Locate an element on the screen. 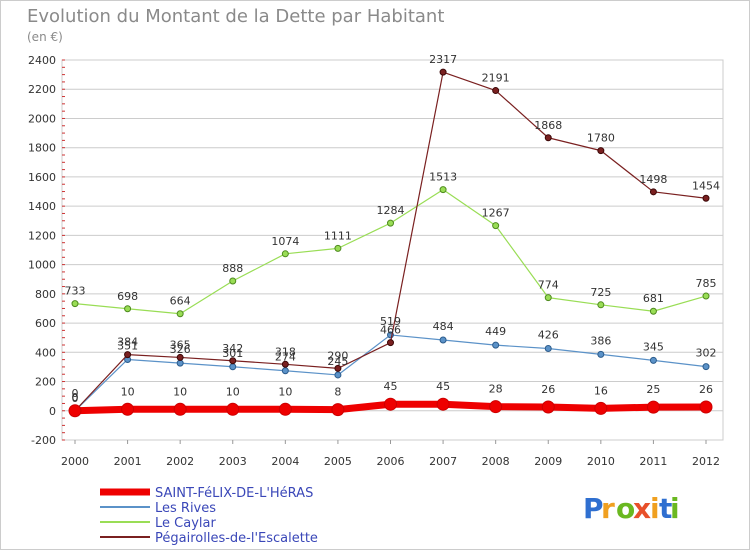  data-label: 8 is located at coordinates (337, 392).